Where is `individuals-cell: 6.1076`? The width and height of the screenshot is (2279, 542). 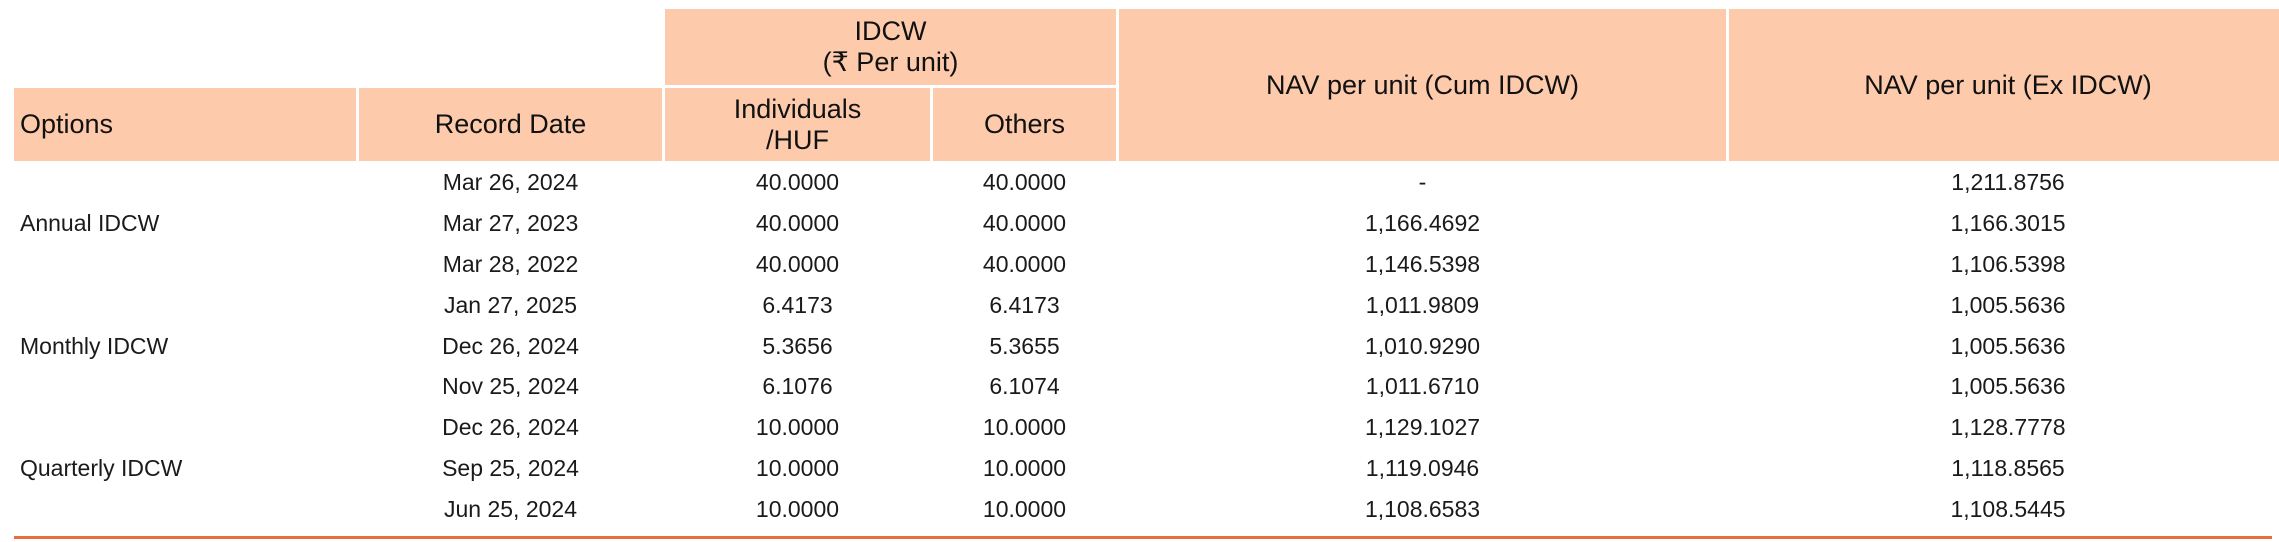 individuals-cell: 6.1076 is located at coordinates (797, 386).